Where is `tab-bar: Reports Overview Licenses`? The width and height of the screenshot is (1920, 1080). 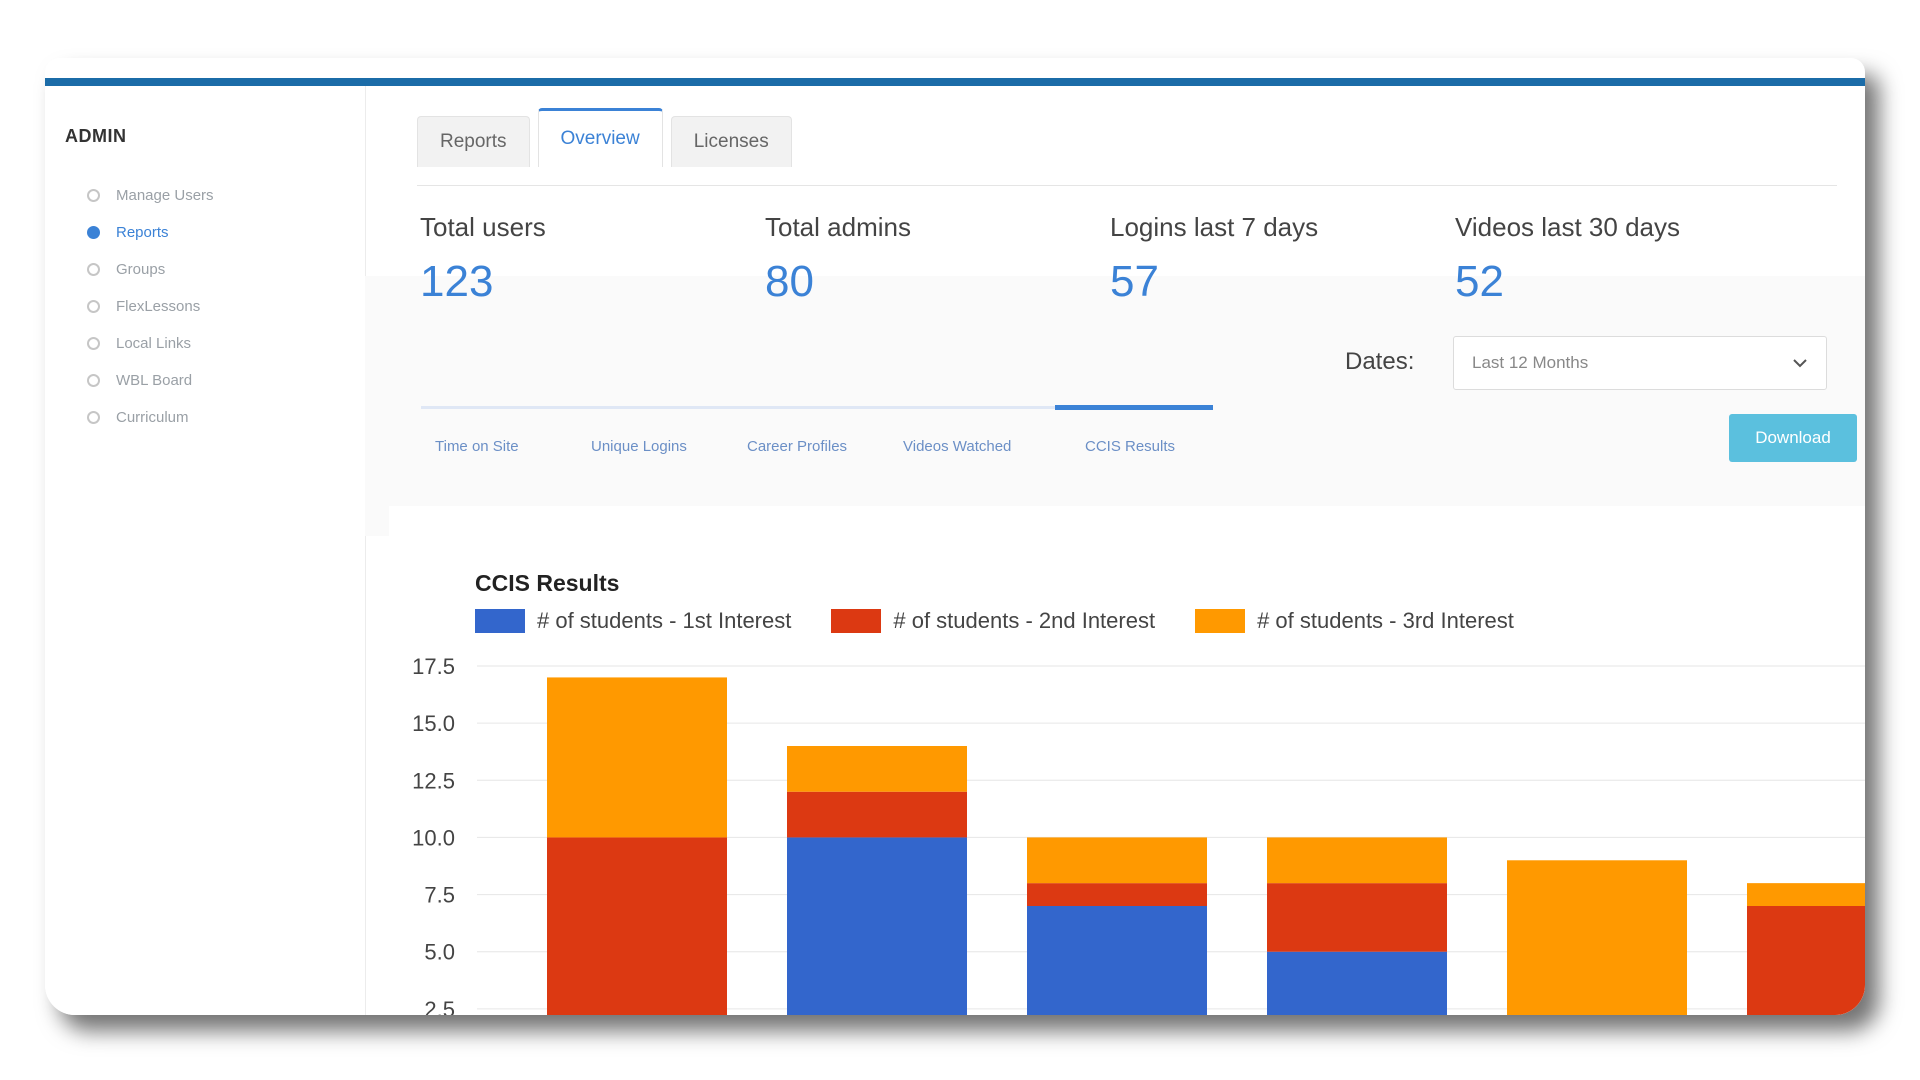
tab-bar: Reports Overview Licenses is located at coordinates (608, 137).